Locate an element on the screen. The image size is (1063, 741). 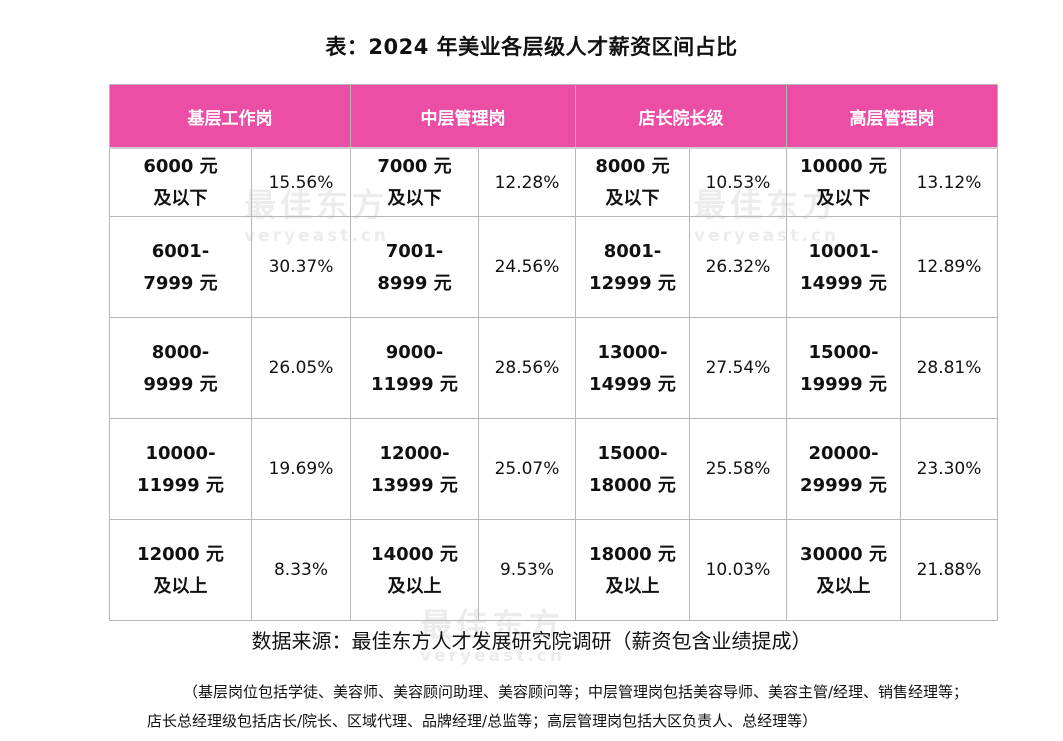
salary-range-line: 7000 元 is located at coordinates (414, 166).